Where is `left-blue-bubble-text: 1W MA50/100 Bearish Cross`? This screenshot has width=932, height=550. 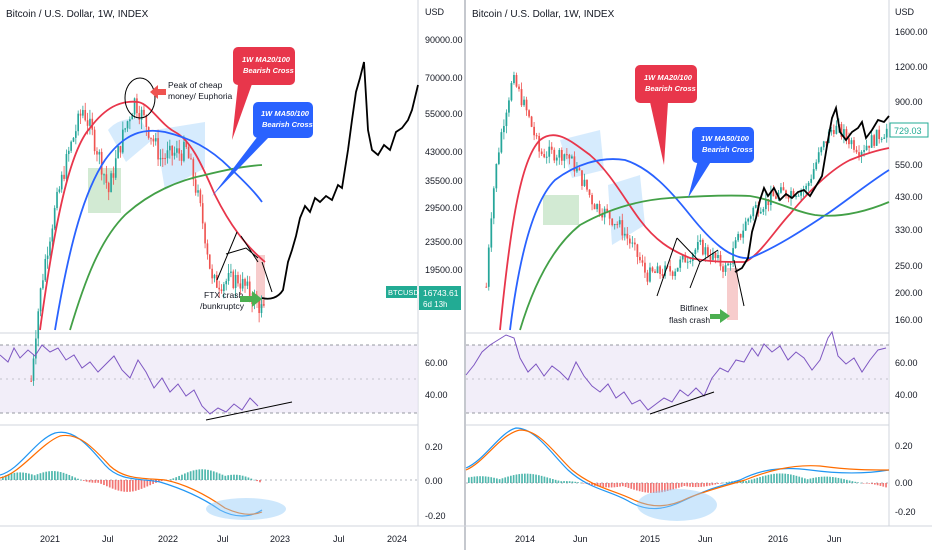 left-blue-bubble-text: 1W MA50/100 Bearish Cross is located at coordinates (287, 119).